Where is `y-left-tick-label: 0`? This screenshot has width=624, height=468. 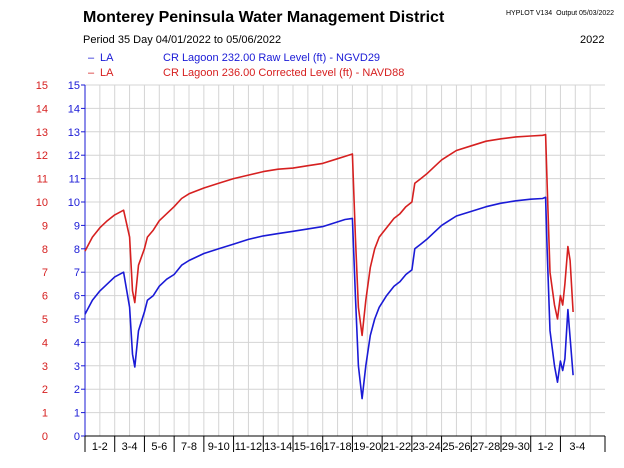
y-left-tick-label: 0 is located at coordinates (77, 437).